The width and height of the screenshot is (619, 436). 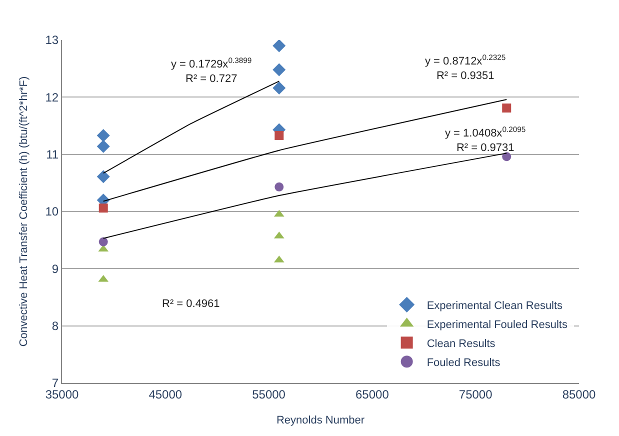 What do you see at coordinates (461, 344) in the screenshot?
I see `legend-label: Clean Results` at bounding box center [461, 344].